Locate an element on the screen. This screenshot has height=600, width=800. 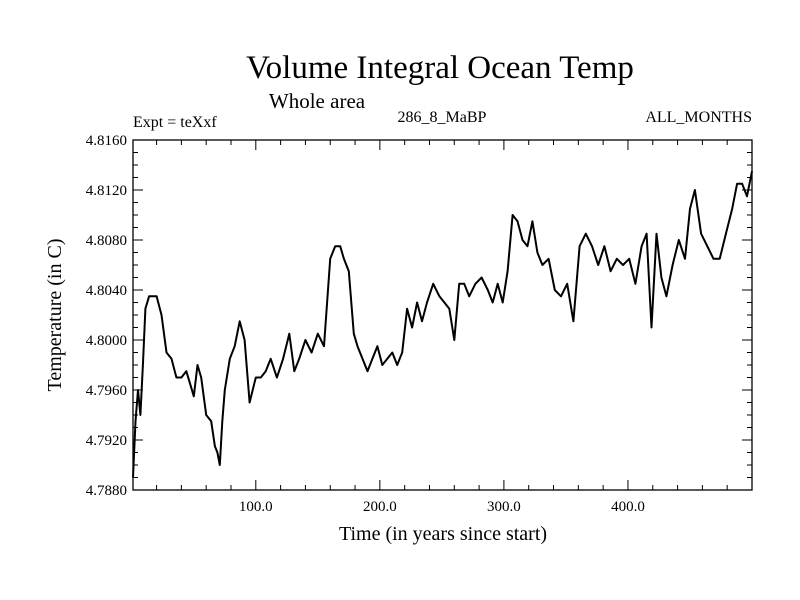
y-tick-label: 4.8000 is located at coordinates (106, 341).